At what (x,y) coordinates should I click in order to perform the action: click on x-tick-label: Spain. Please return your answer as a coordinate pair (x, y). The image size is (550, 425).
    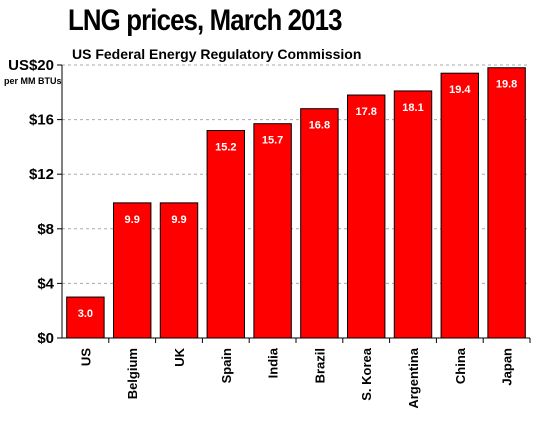
    Looking at the image, I should click on (226, 365).